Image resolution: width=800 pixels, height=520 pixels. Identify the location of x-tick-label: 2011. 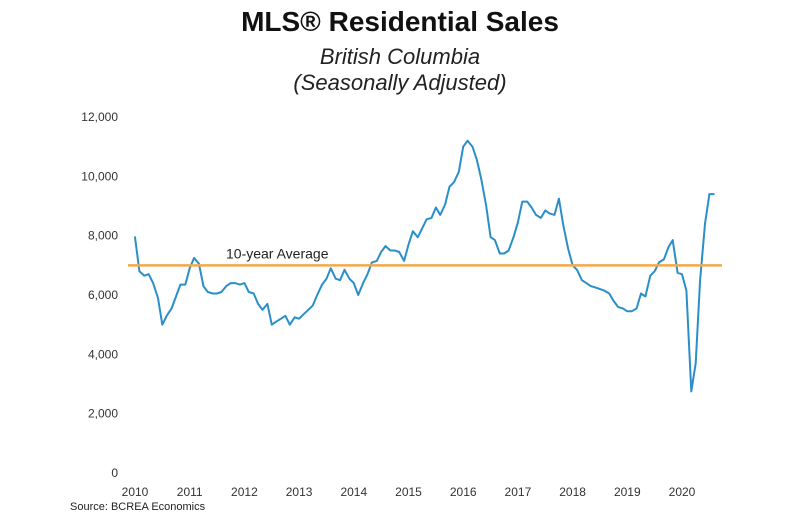
(190, 492).